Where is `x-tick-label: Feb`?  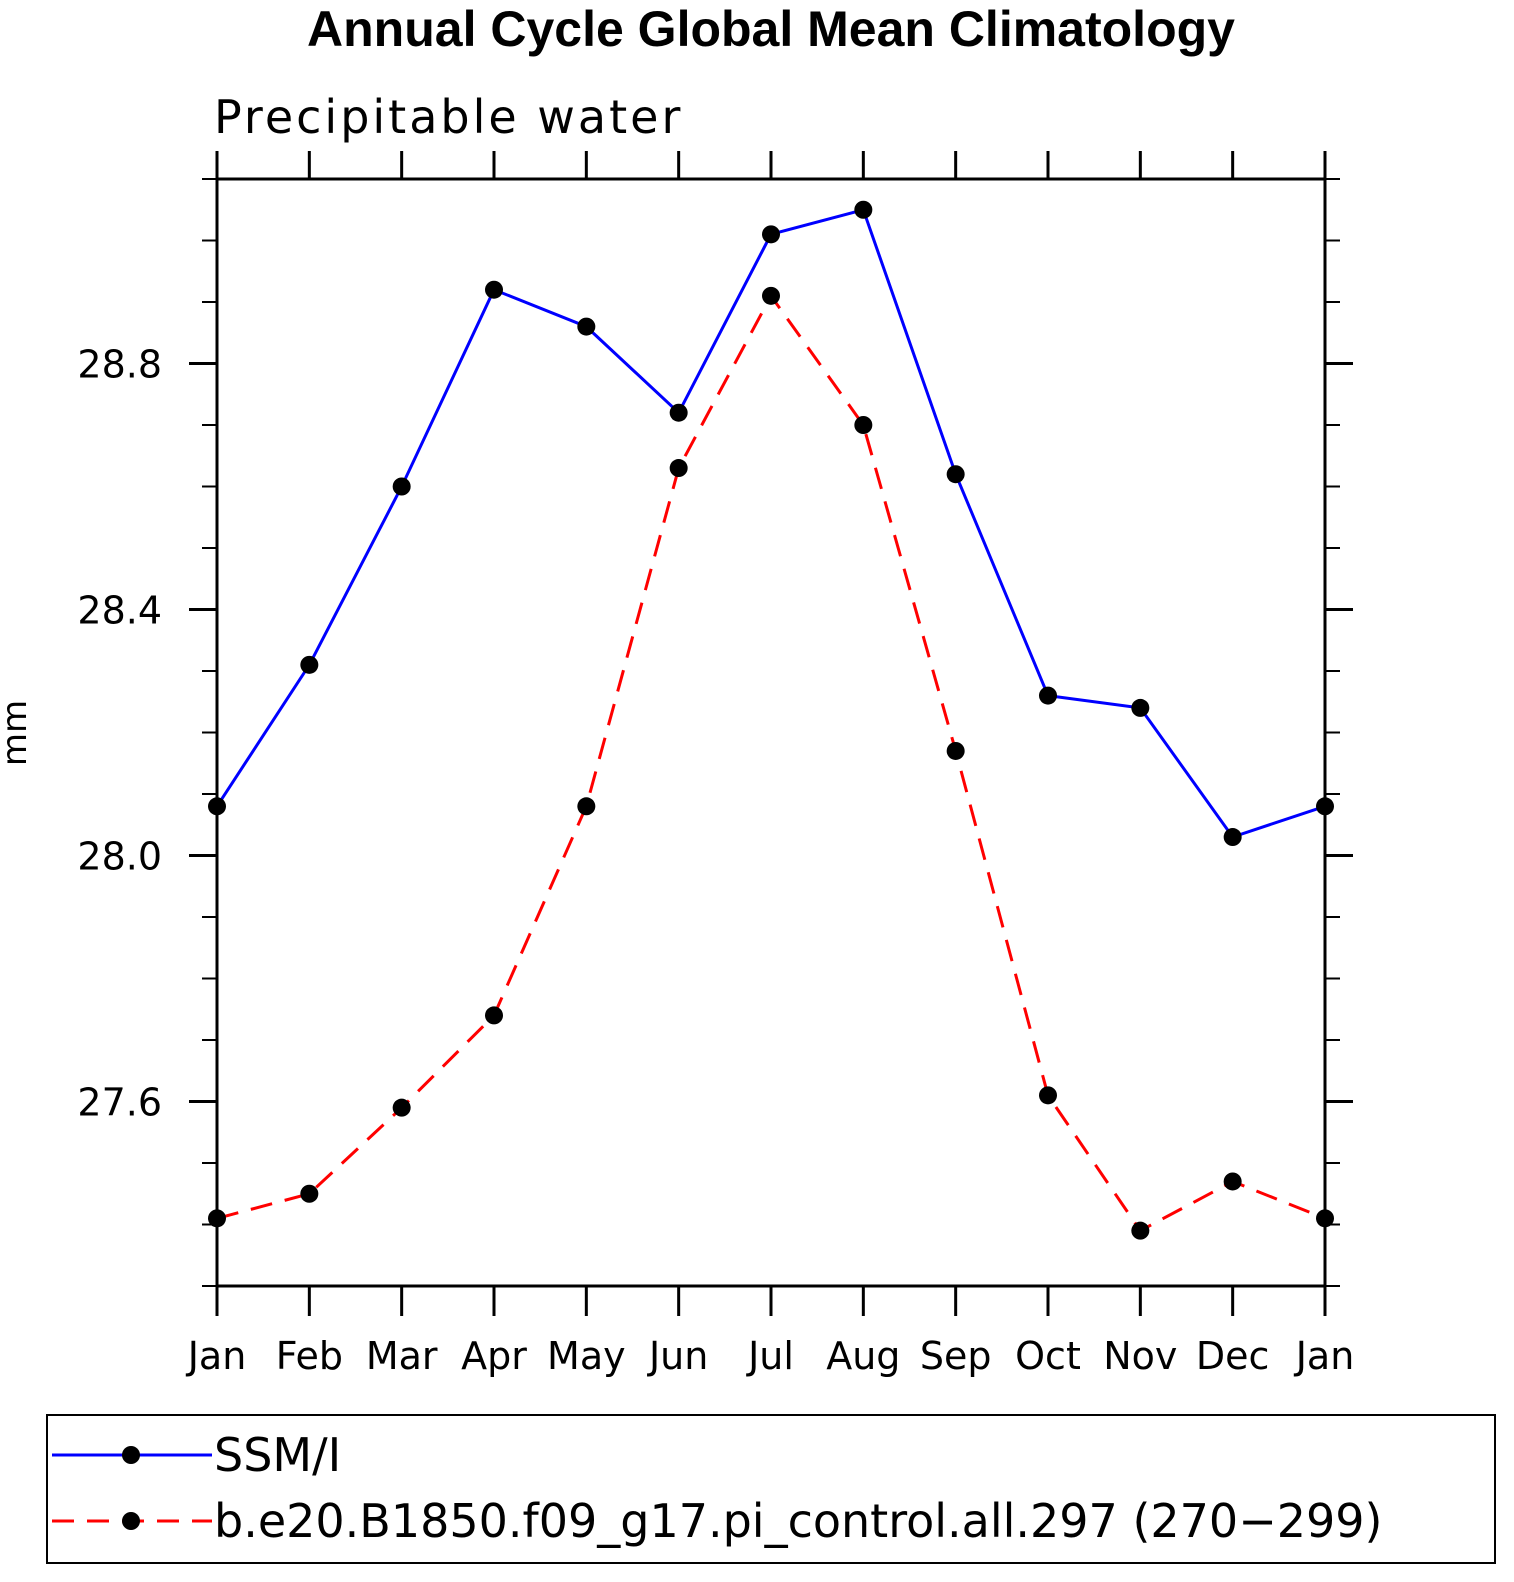
x-tick-label: Feb is located at coordinates (309, 1356).